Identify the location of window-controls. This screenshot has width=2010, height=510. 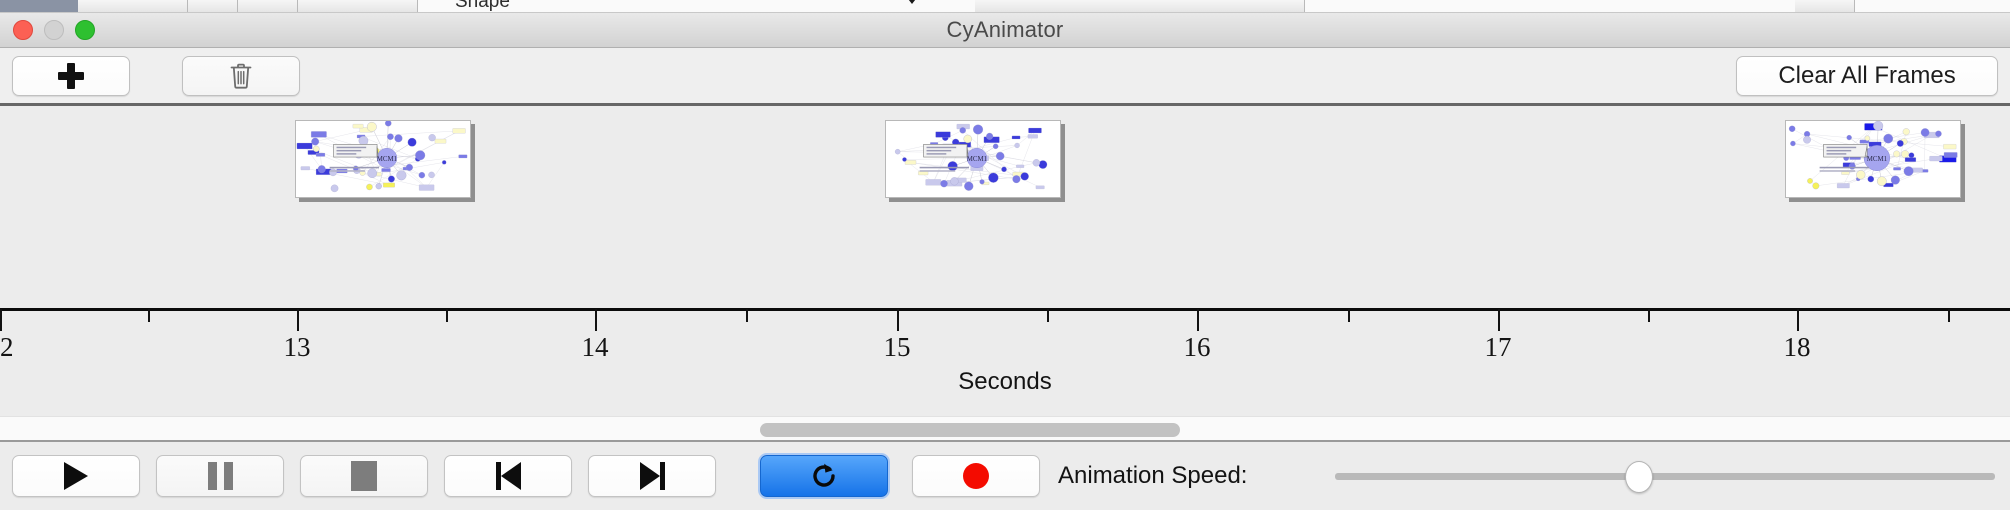
(54, 30).